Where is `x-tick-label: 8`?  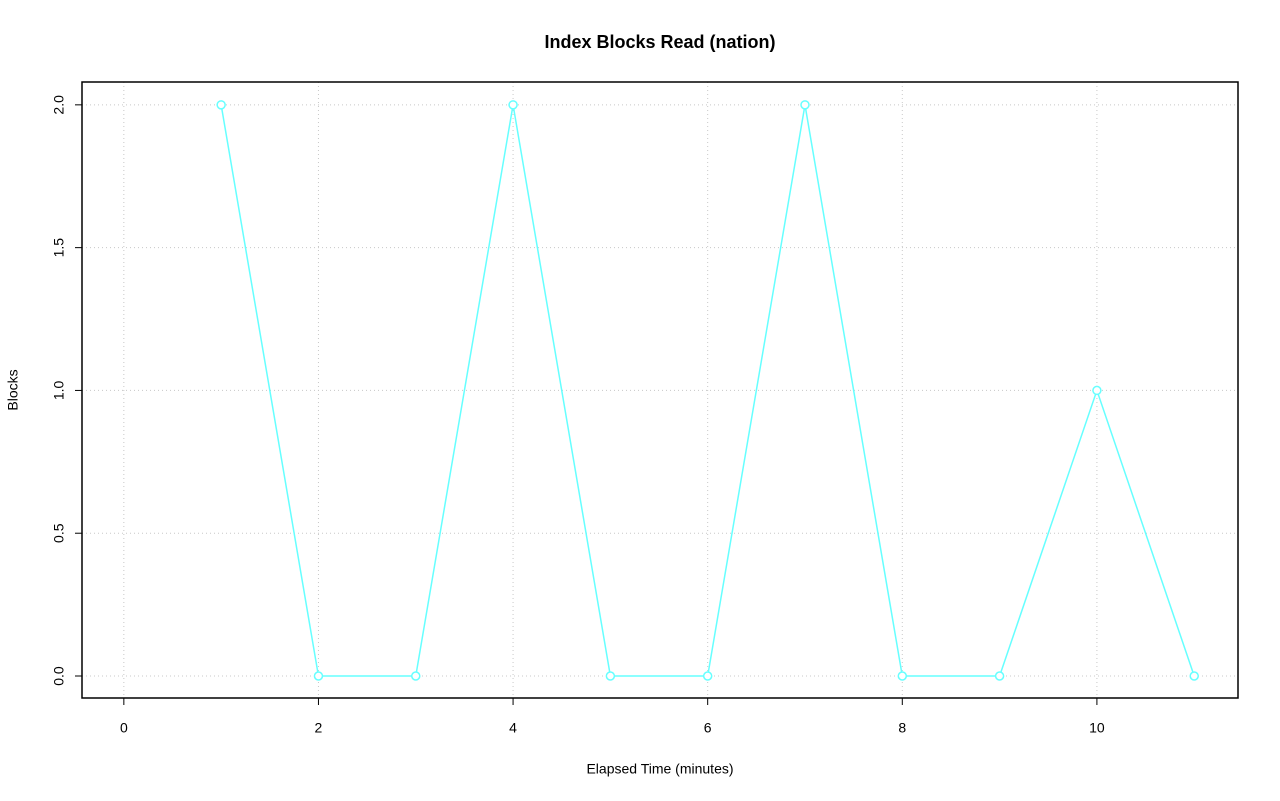
x-tick-label: 8 is located at coordinates (902, 728).